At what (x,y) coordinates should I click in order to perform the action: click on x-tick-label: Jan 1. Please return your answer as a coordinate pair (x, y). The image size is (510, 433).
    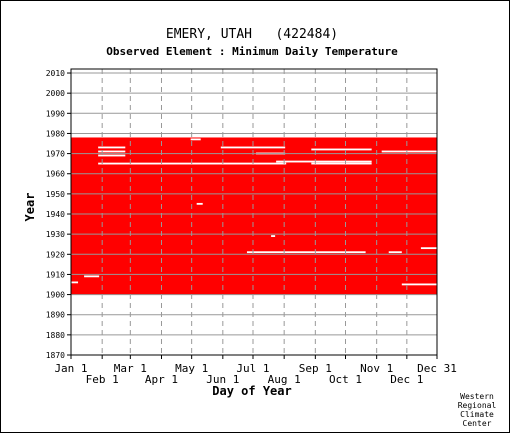
    Looking at the image, I should click on (70, 368).